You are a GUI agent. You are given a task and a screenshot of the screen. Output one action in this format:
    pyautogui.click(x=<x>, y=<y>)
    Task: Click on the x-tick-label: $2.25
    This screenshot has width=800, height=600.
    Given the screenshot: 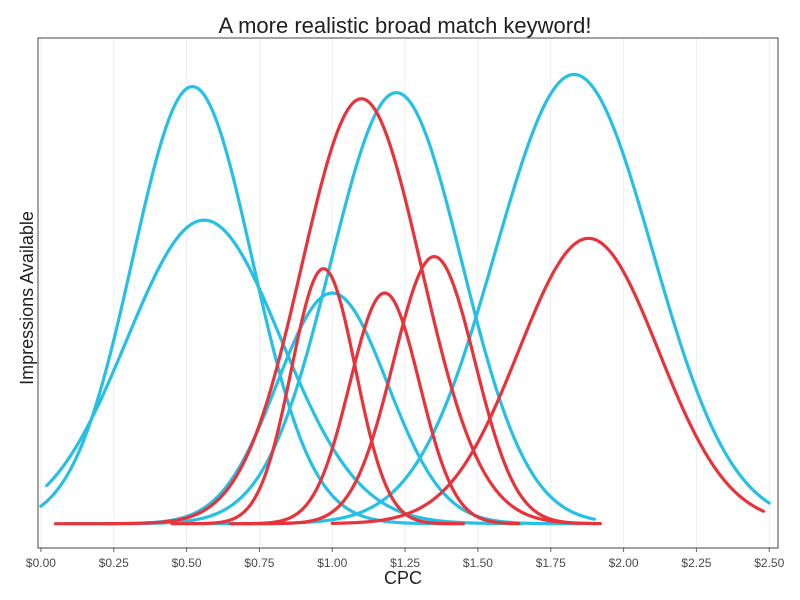 What is the action you would take?
    pyautogui.click(x=696, y=563)
    